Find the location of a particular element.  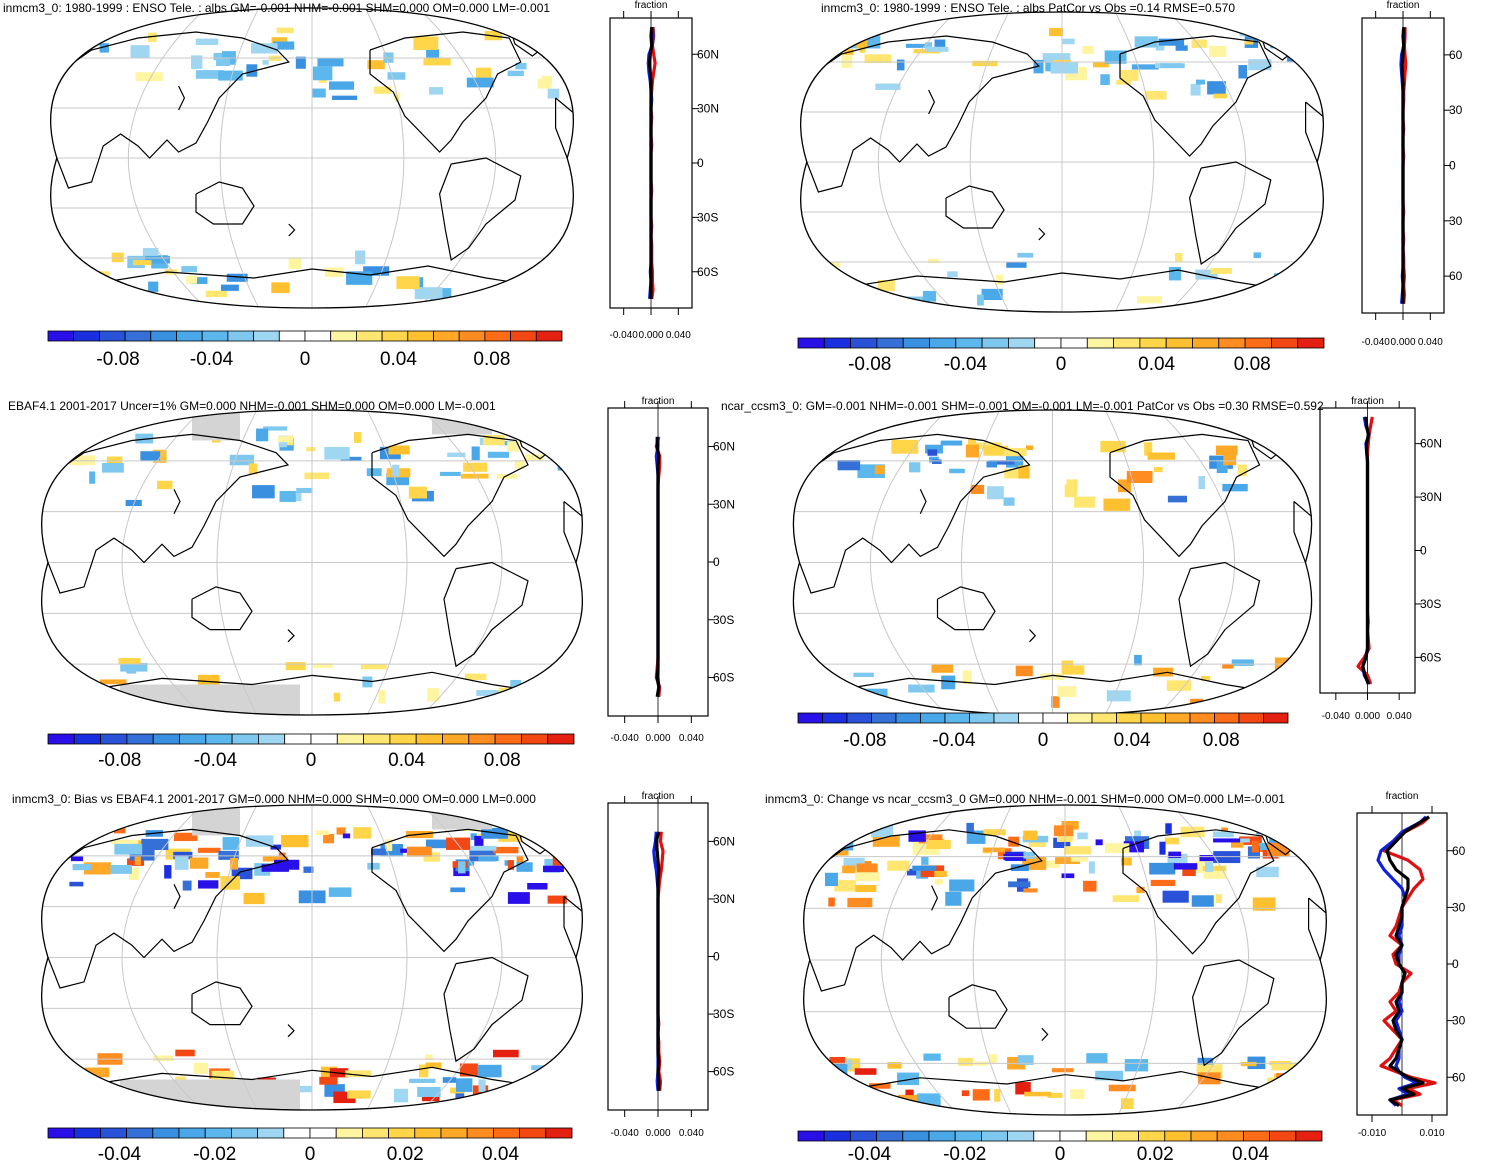

x-tick-label: -0.040 is located at coordinates (1375, 342).